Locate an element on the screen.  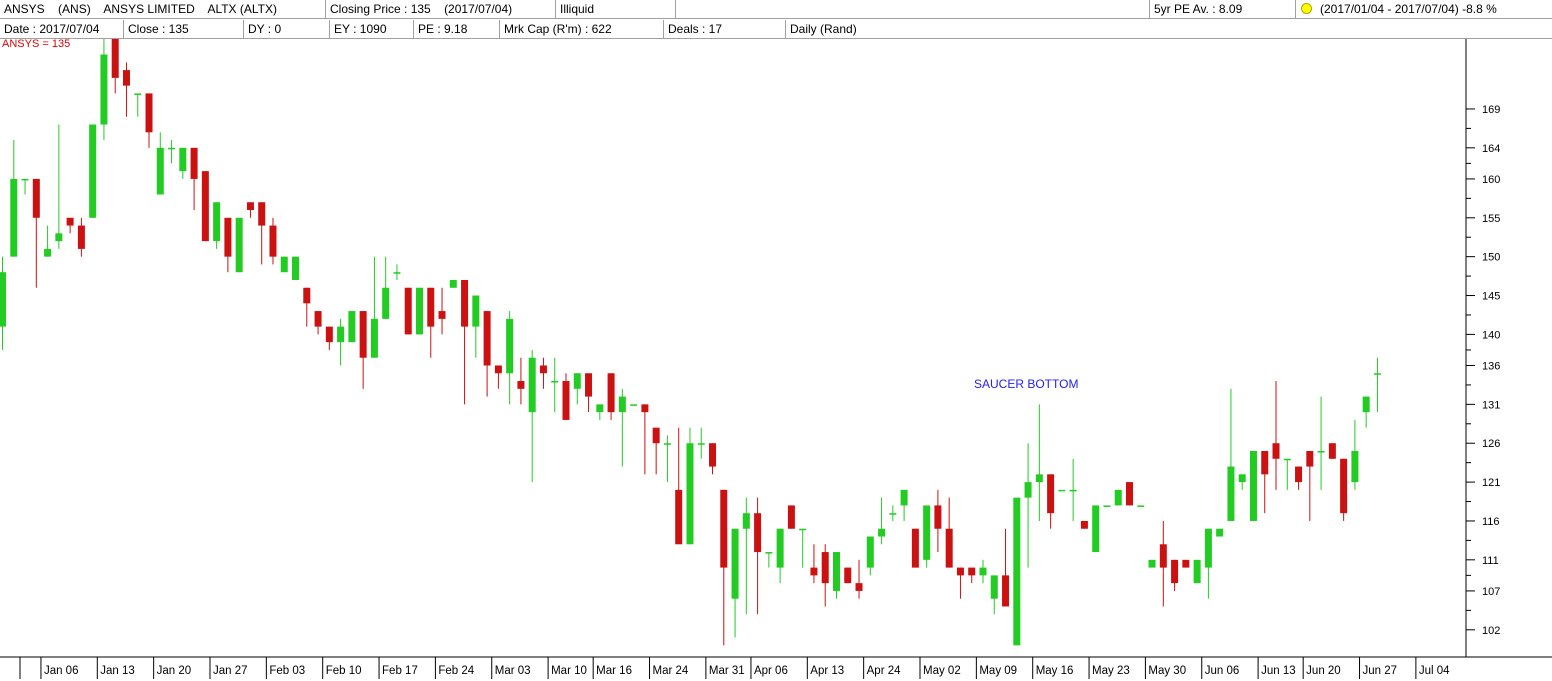
frequency-cell: Daily (Rand) is located at coordinates (1169, 29).